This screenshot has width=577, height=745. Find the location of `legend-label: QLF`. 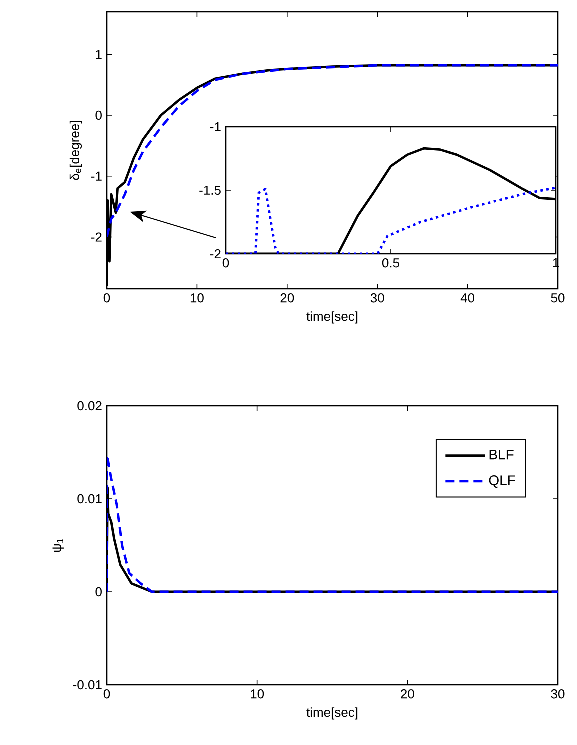

legend-label: QLF is located at coordinates (502, 482).